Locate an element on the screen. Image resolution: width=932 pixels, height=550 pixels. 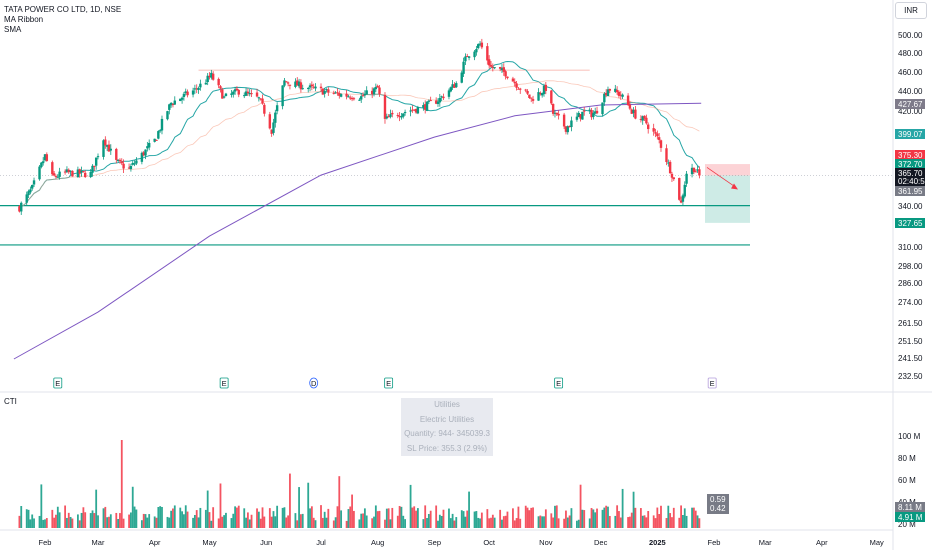
indicator-ma-ribbon-label: MA Ribbon is located at coordinates (24, 19).